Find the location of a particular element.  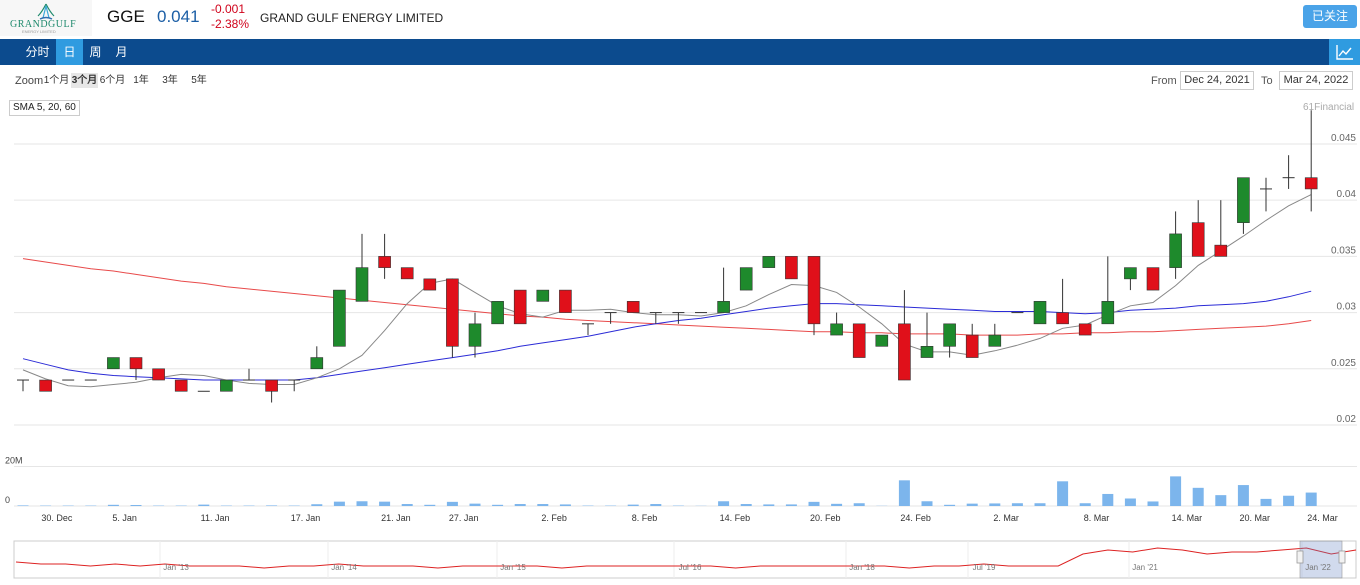

date-tick-label: 2. Feb is located at coordinates (554, 518).